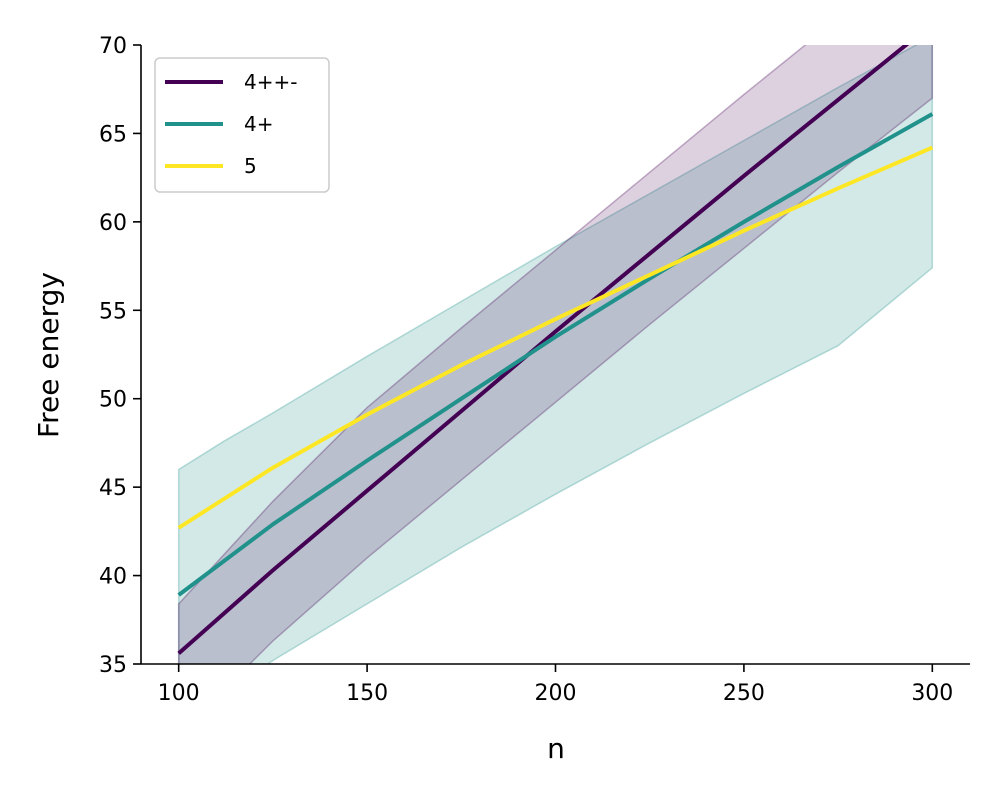  I want to click on y-tick-label: 45, so click(113, 488).